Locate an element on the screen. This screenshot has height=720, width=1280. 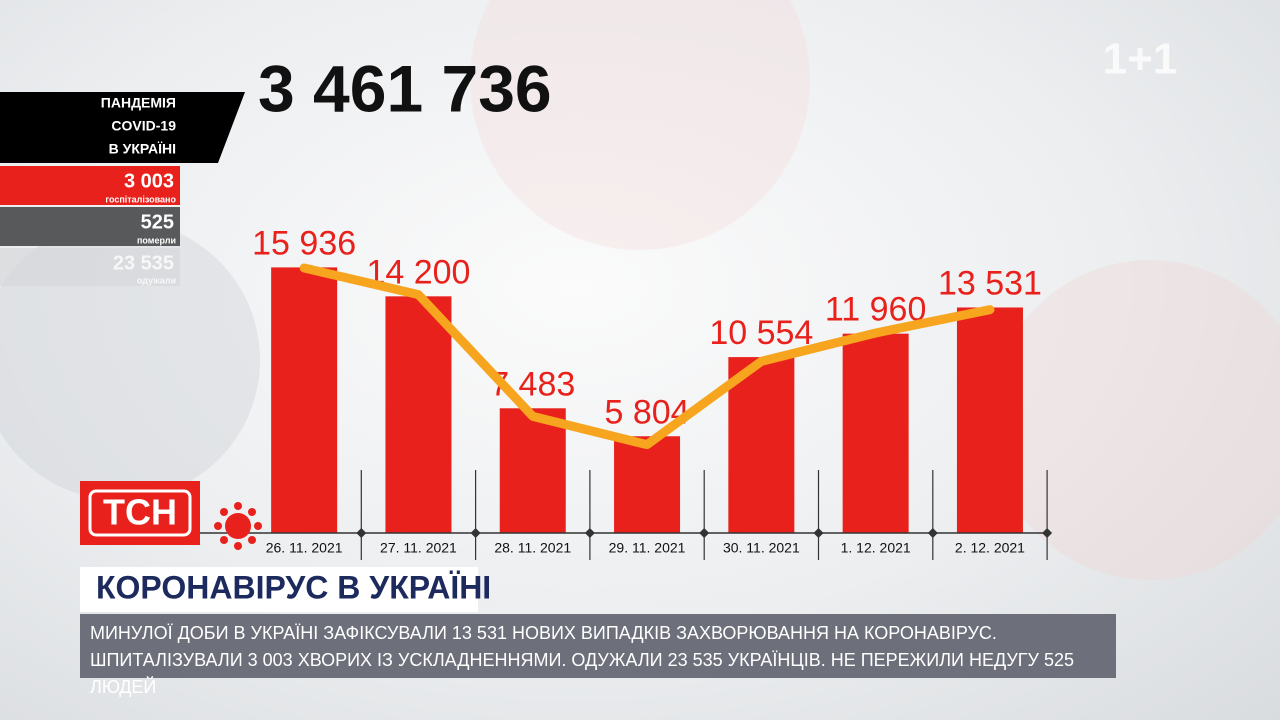
x-tick-label: 28. 11. 2021 is located at coordinates (532, 548).